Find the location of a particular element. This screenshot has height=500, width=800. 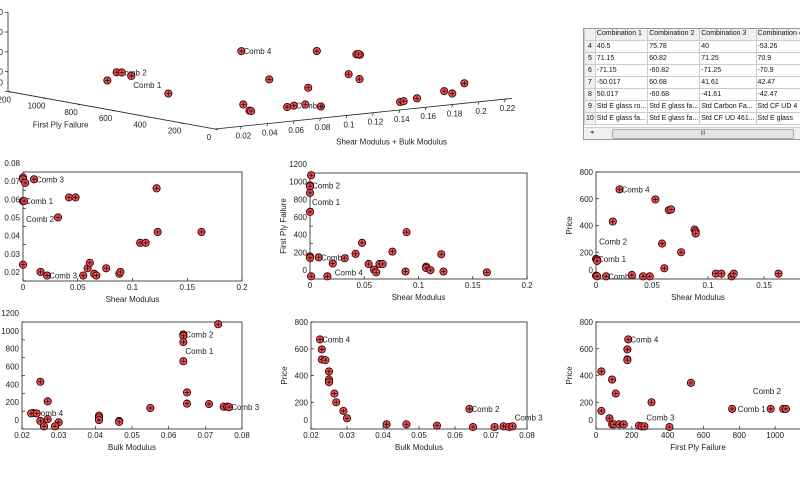

y-tick-label: 1200 is located at coordinates (298, 164).